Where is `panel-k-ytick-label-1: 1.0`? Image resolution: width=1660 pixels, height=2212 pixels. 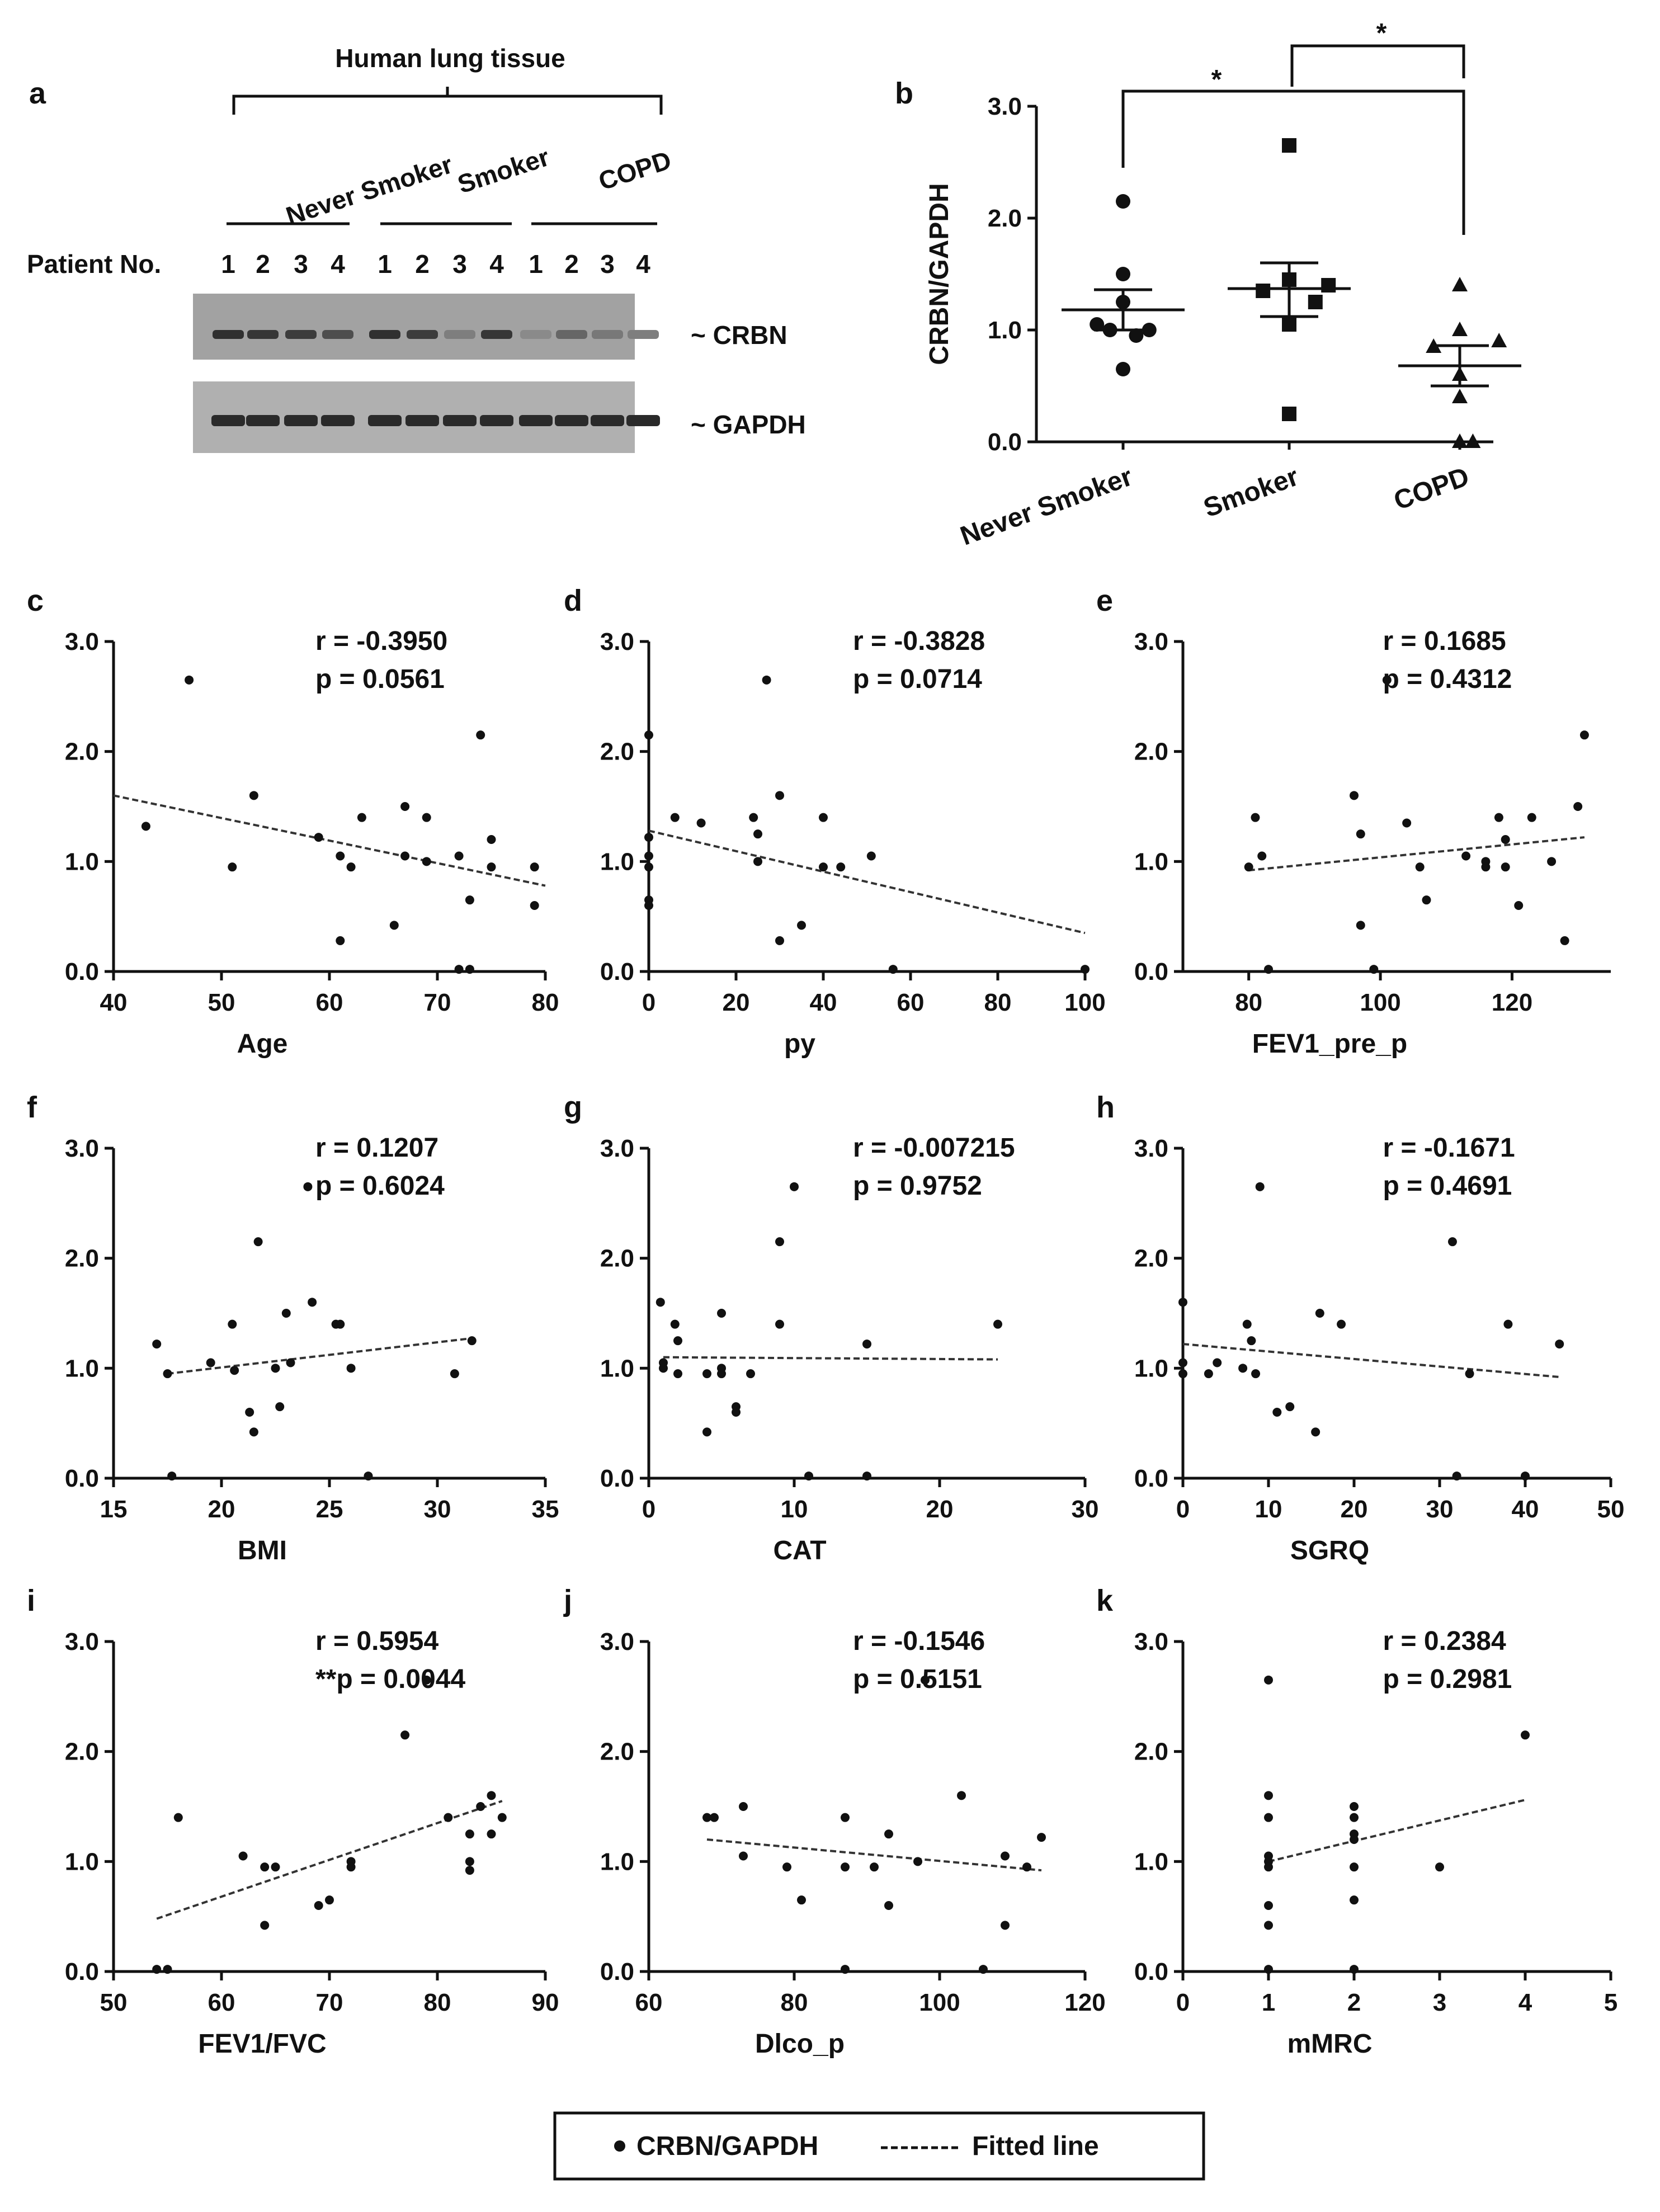 panel-k-ytick-label-1: 1.0 is located at coordinates (1151, 1862).